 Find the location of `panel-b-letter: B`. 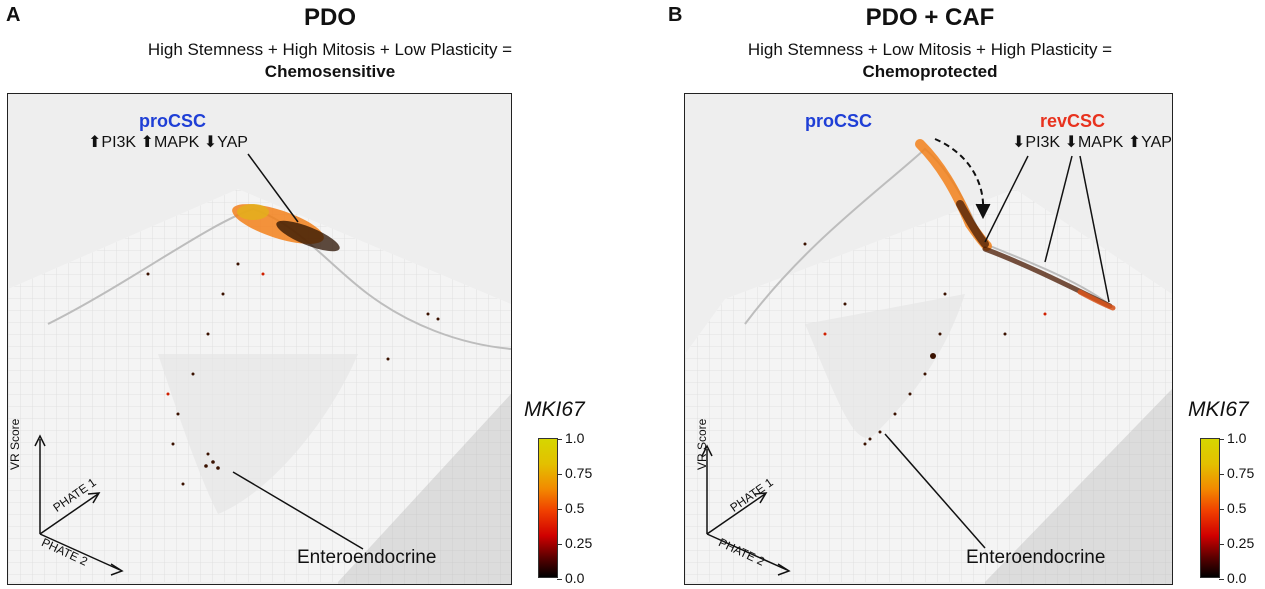

panel-b-letter: B is located at coordinates (675, 15).